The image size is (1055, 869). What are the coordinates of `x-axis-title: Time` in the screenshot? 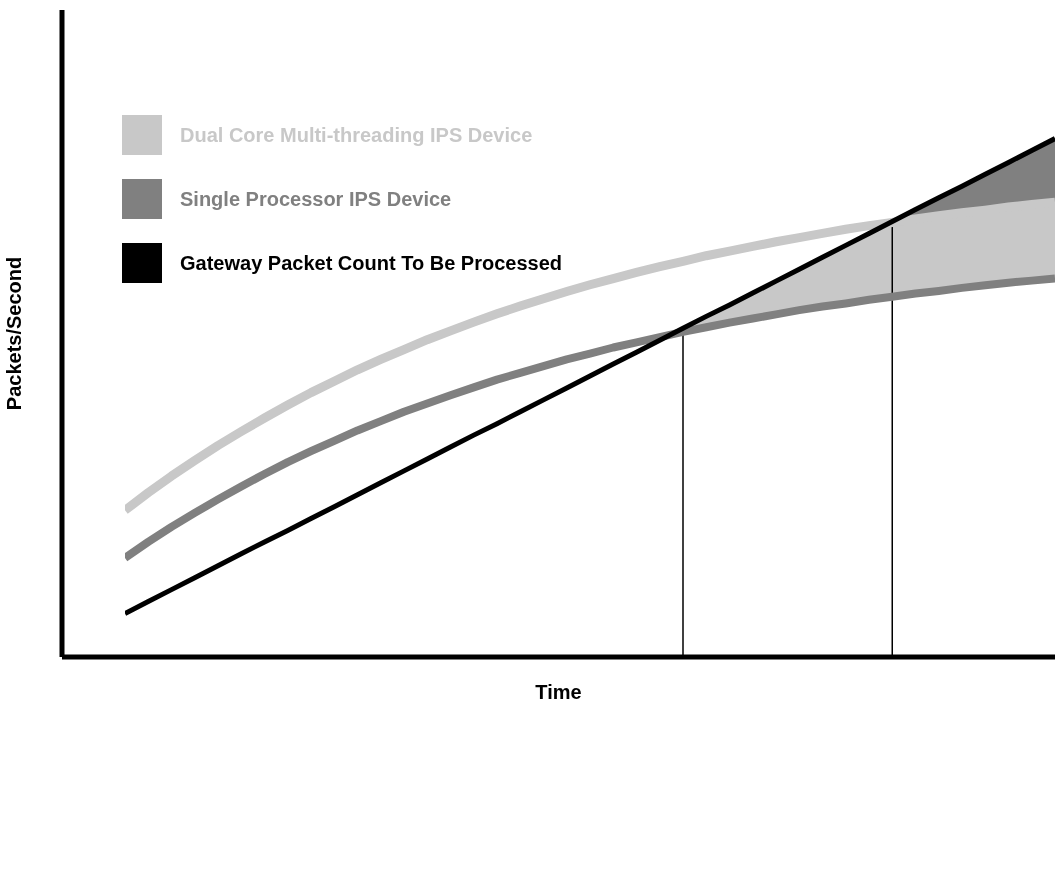 It's located at (558, 692).